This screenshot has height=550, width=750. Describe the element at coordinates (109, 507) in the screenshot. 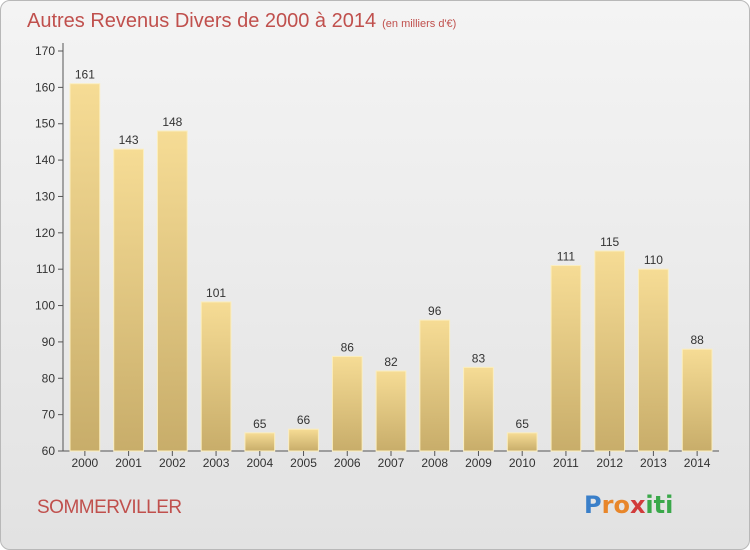

I see `city-name: SOMMERVILLER` at that location.